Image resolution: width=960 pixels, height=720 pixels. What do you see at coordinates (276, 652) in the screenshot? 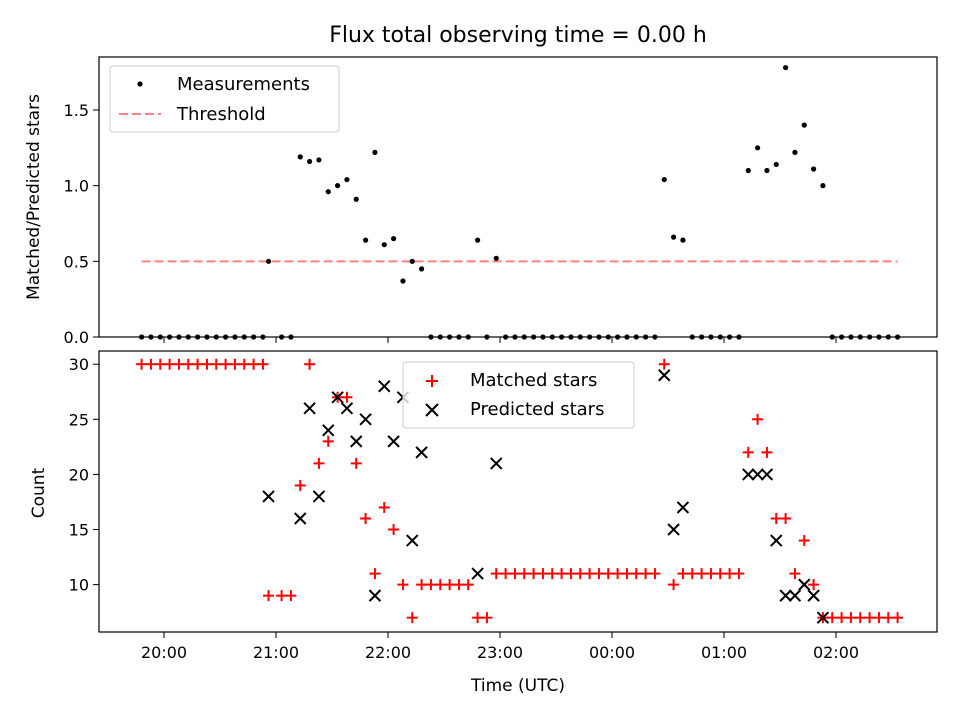
I see `x-tick-label: 21:00` at bounding box center [276, 652].